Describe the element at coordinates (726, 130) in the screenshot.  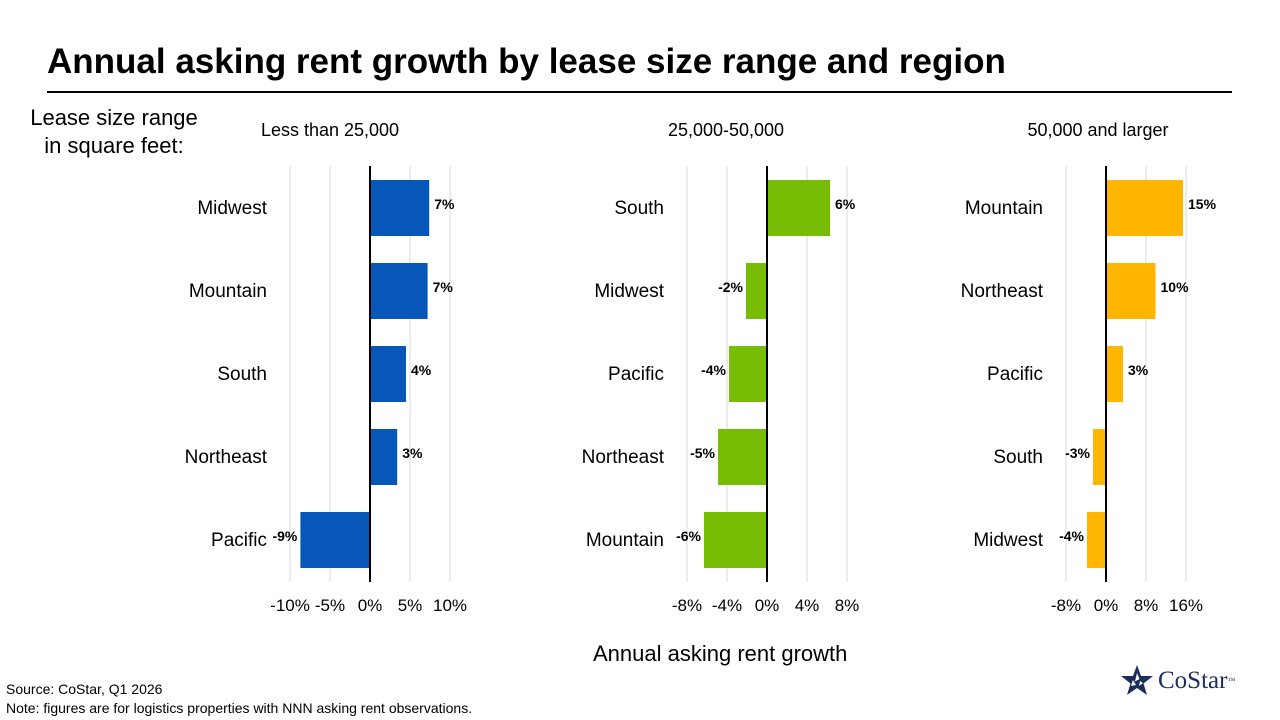
I see `panel-title-25000-50000: 25,000-50,000` at that location.